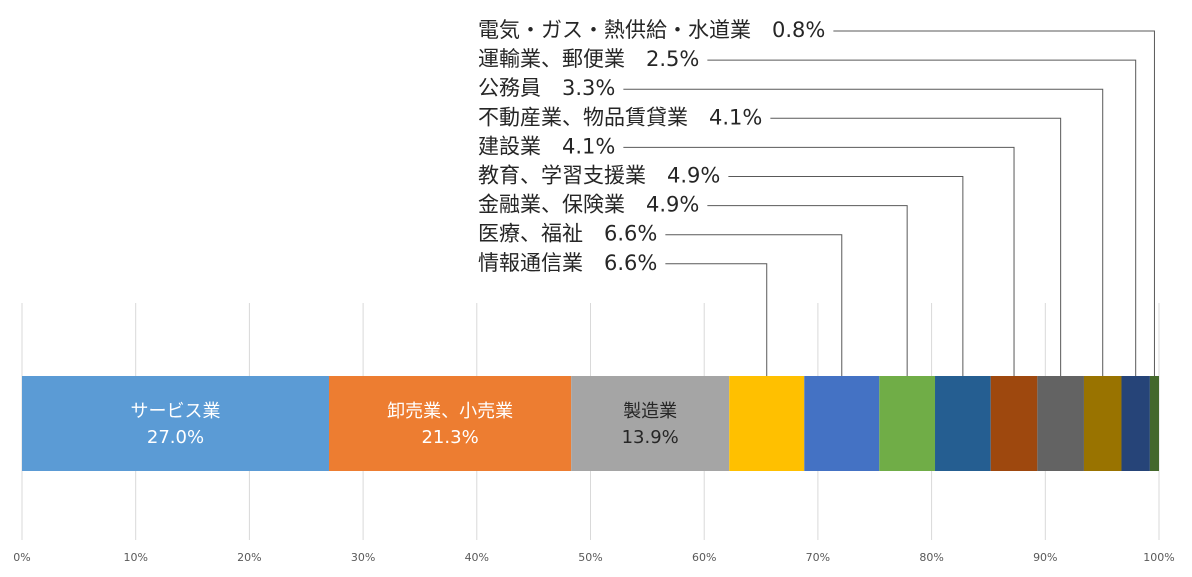 This screenshot has width=1192, height=577. What do you see at coordinates (175, 437) in the screenshot?
I see `segment-value-label: 27.0%` at bounding box center [175, 437].